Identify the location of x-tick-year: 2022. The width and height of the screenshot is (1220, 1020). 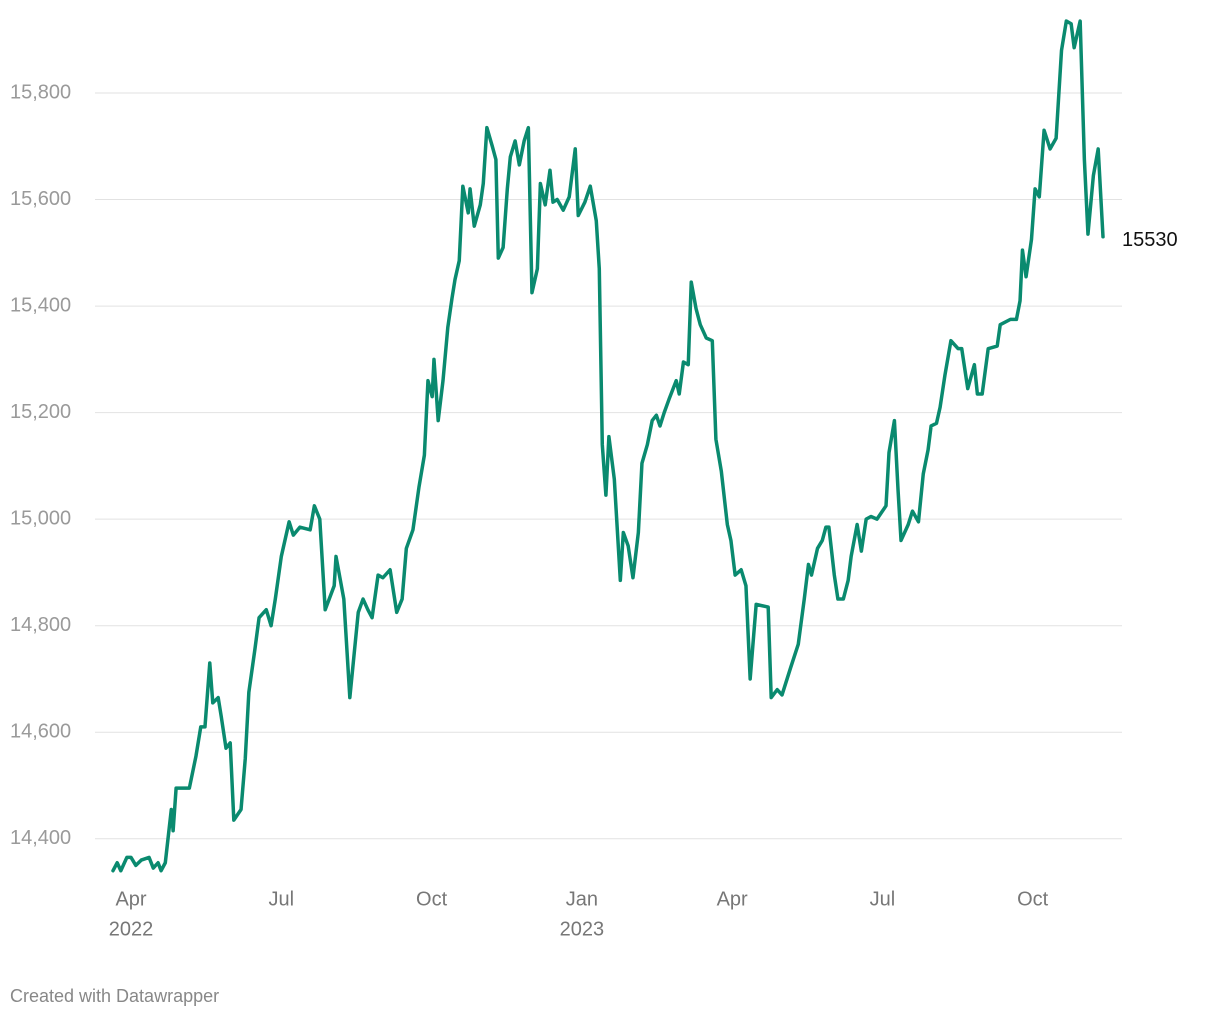
(131, 929).